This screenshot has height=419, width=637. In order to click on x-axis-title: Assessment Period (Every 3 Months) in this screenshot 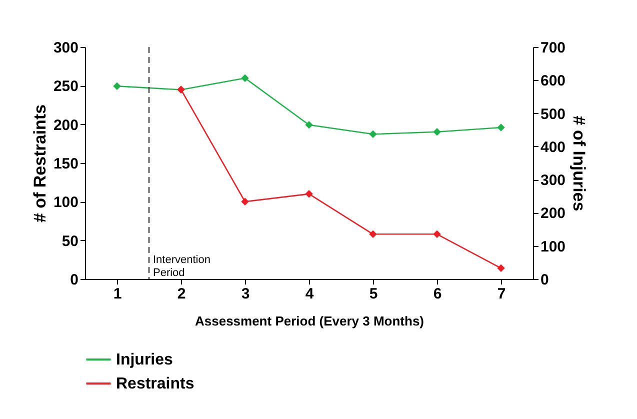, I will do `click(309, 321)`.